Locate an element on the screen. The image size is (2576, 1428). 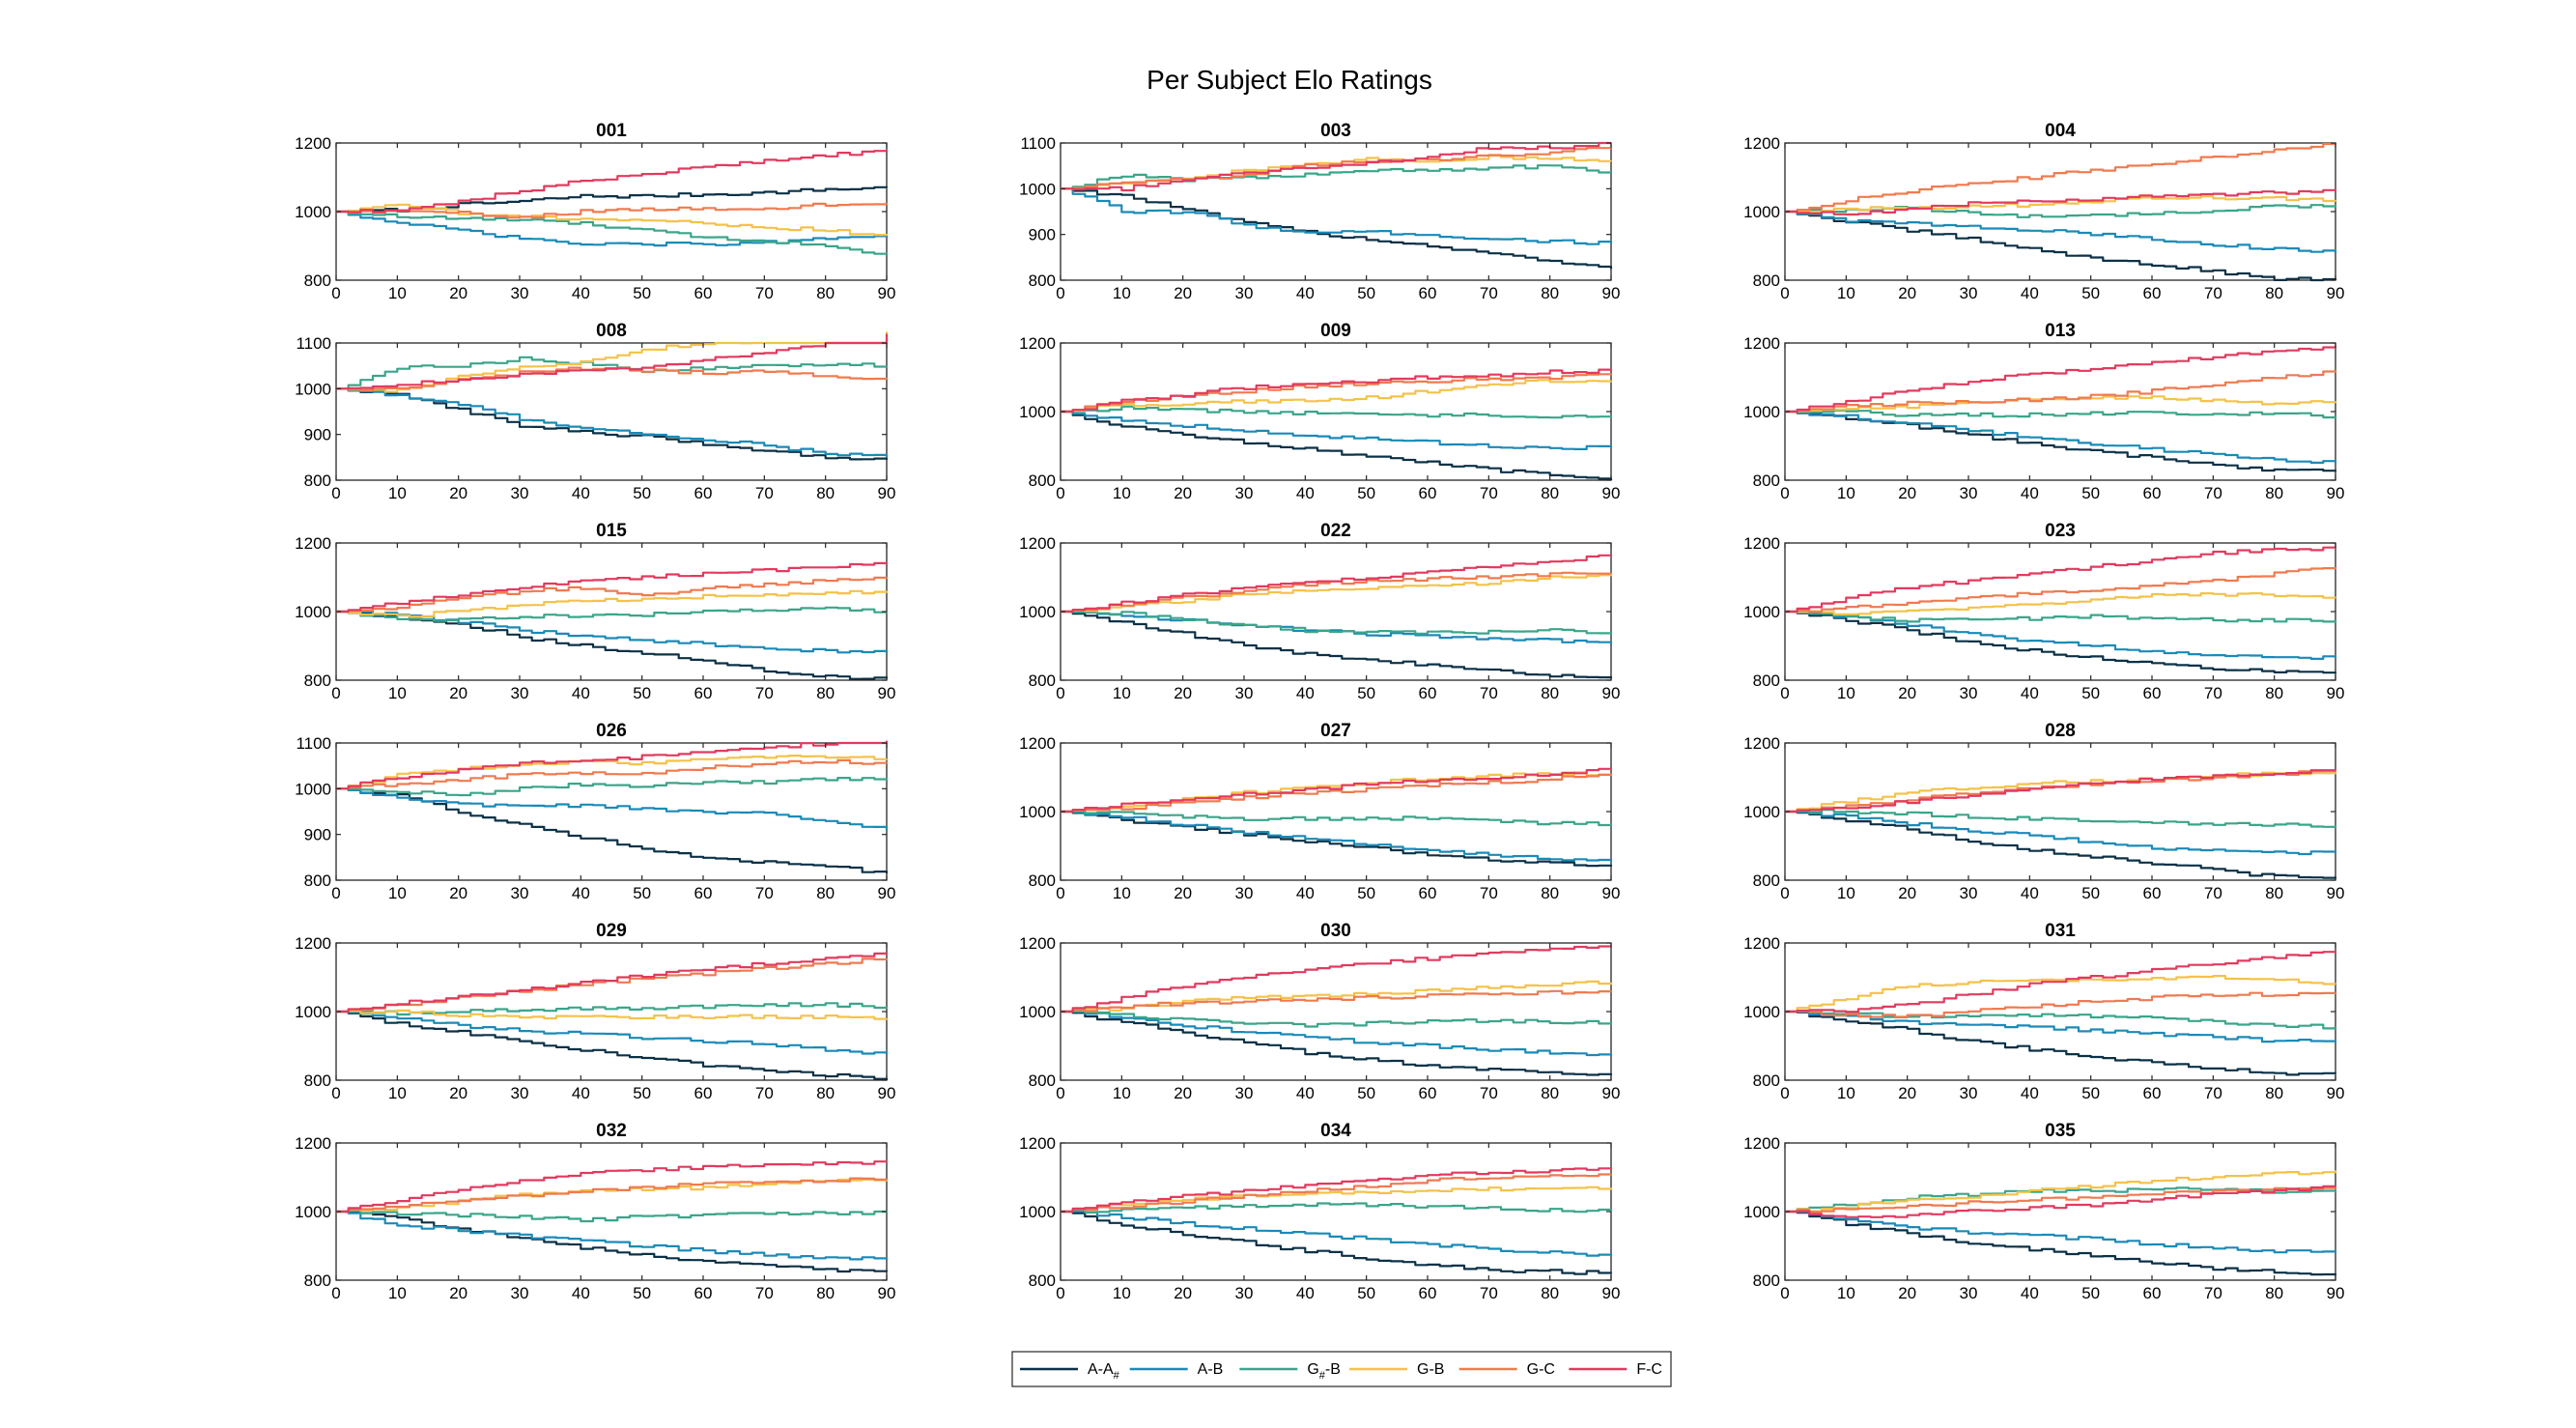
subplot-title-023: 023 is located at coordinates (2060, 531).